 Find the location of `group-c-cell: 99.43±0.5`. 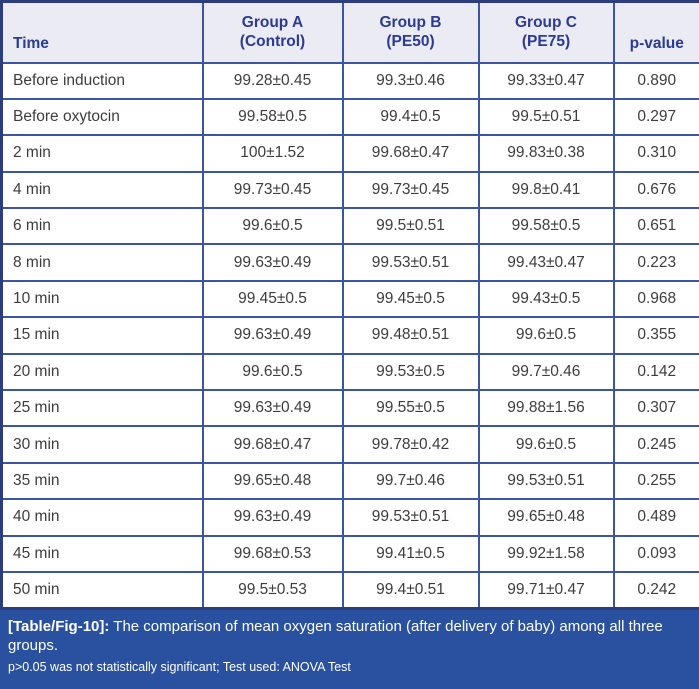

group-c-cell: 99.43±0.5 is located at coordinates (546, 299).